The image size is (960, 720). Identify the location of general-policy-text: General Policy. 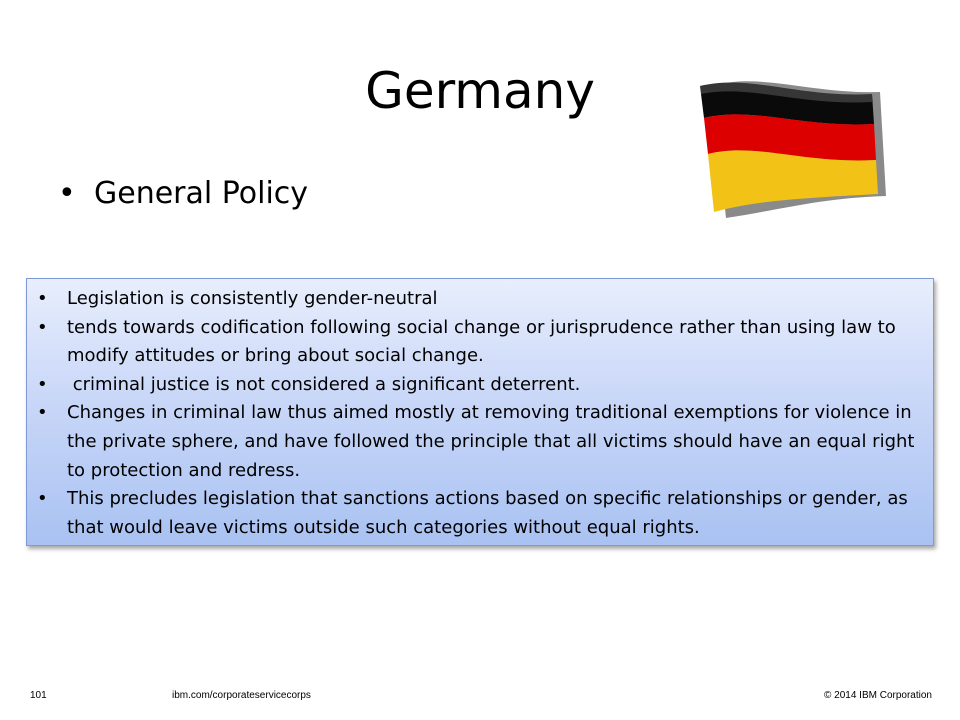
(201, 193).